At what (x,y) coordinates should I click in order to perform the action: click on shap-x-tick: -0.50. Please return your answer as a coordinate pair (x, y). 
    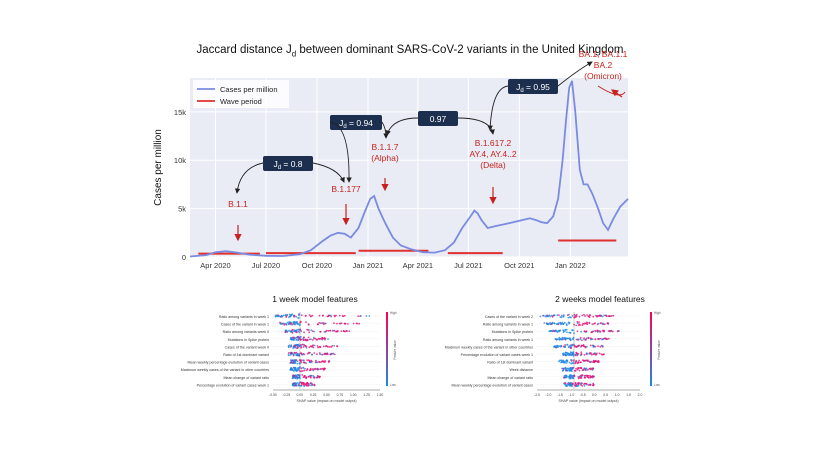
    Looking at the image, I should click on (273, 395).